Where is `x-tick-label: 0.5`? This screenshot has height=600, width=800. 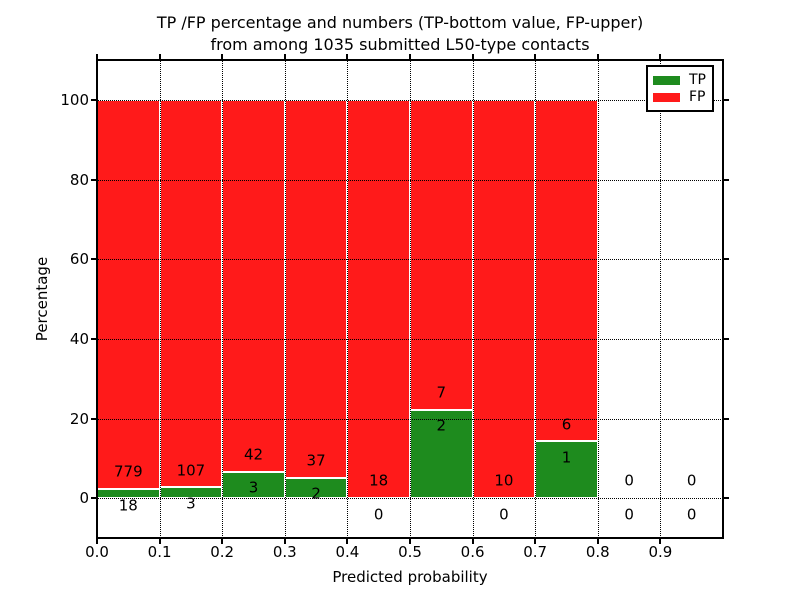 x-tick-label: 0.5 is located at coordinates (410, 552).